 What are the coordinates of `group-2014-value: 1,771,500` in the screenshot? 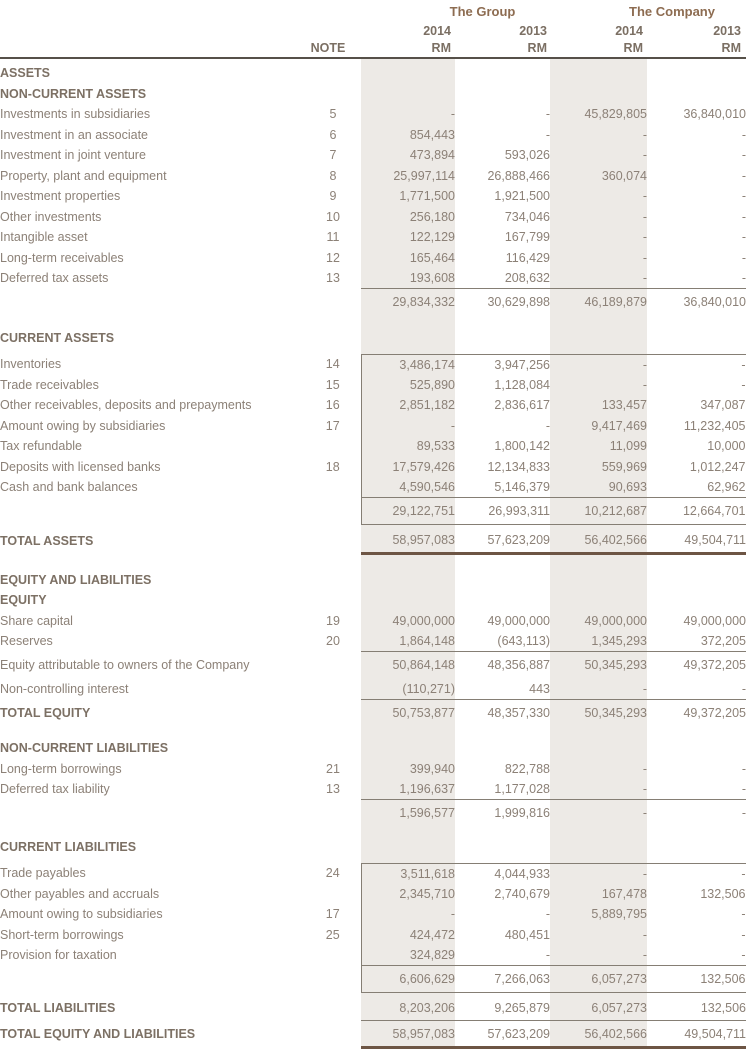 It's located at (408, 196).